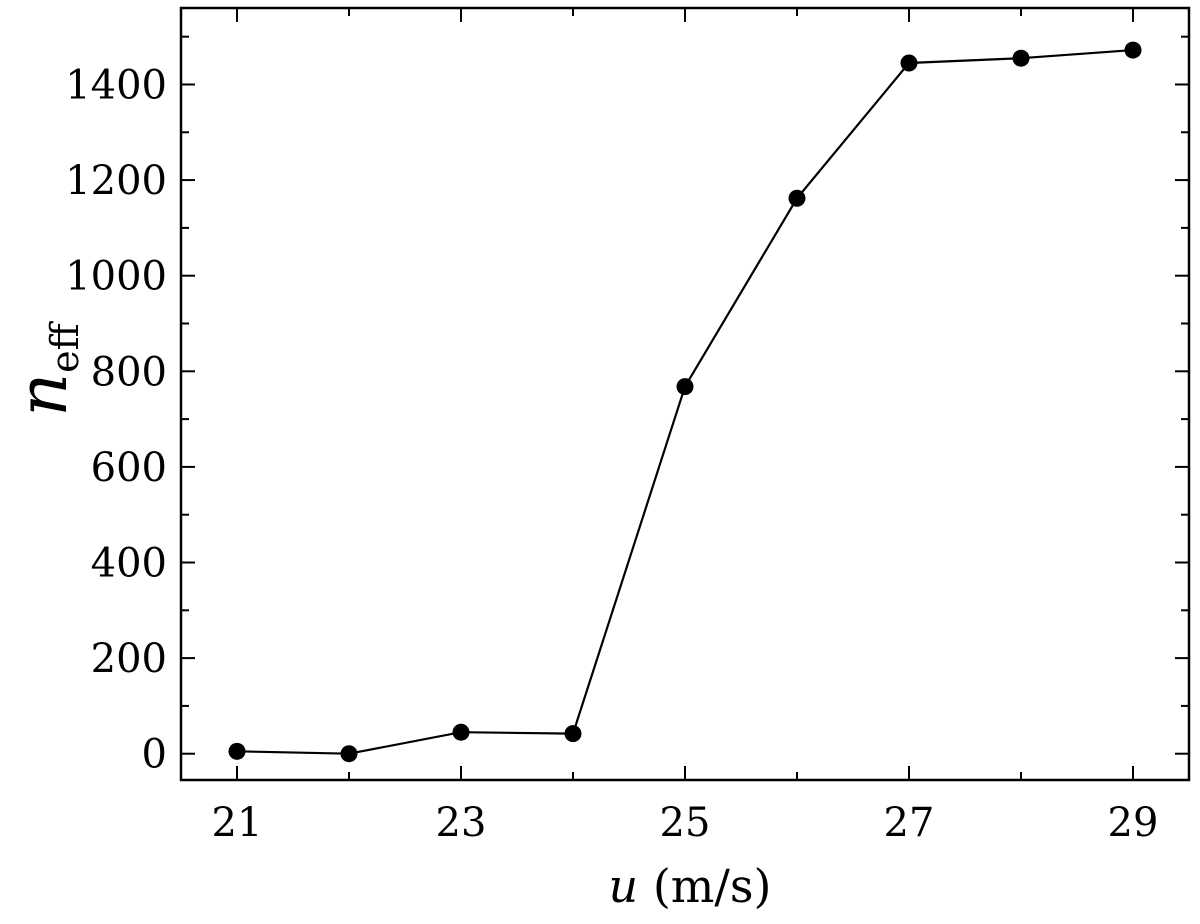  Describe the element at coordinates (43, 395) in the screenshot. I see `y-axis-variable: n` at that location.